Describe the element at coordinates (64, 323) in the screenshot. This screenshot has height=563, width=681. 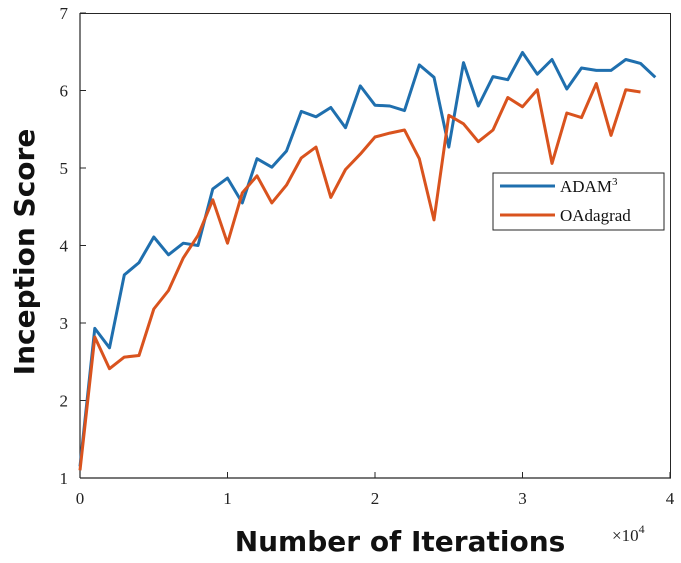
I see `y-tick-label: 3` at that location.